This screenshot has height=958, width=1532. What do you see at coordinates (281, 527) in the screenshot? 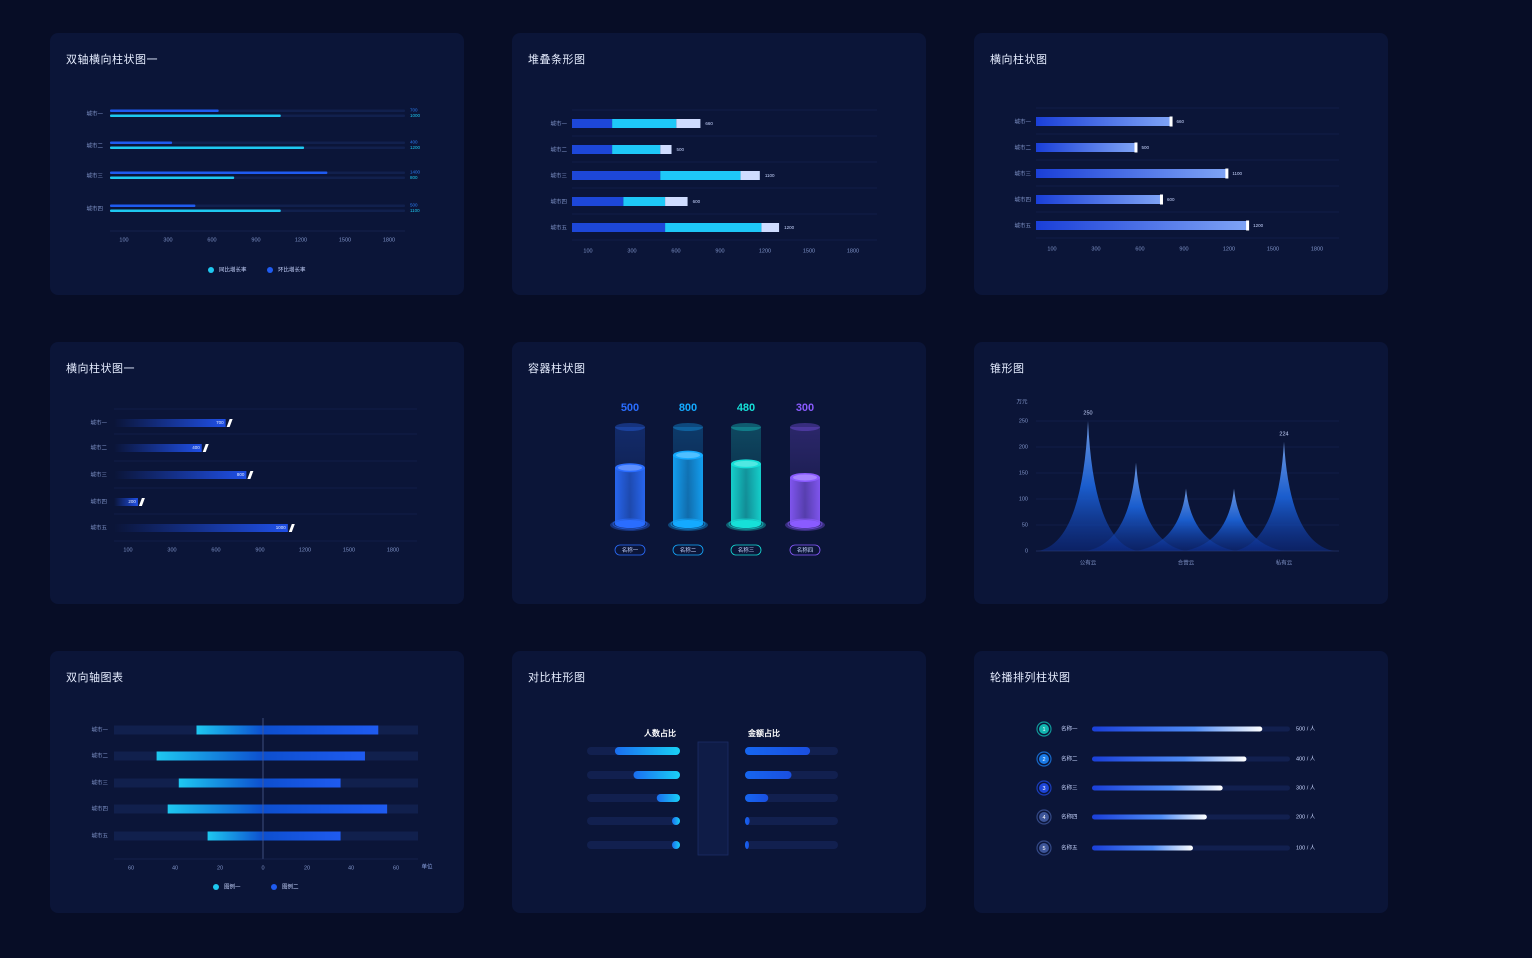
I see `data-label: 1000` at bounding box center [281, 527].